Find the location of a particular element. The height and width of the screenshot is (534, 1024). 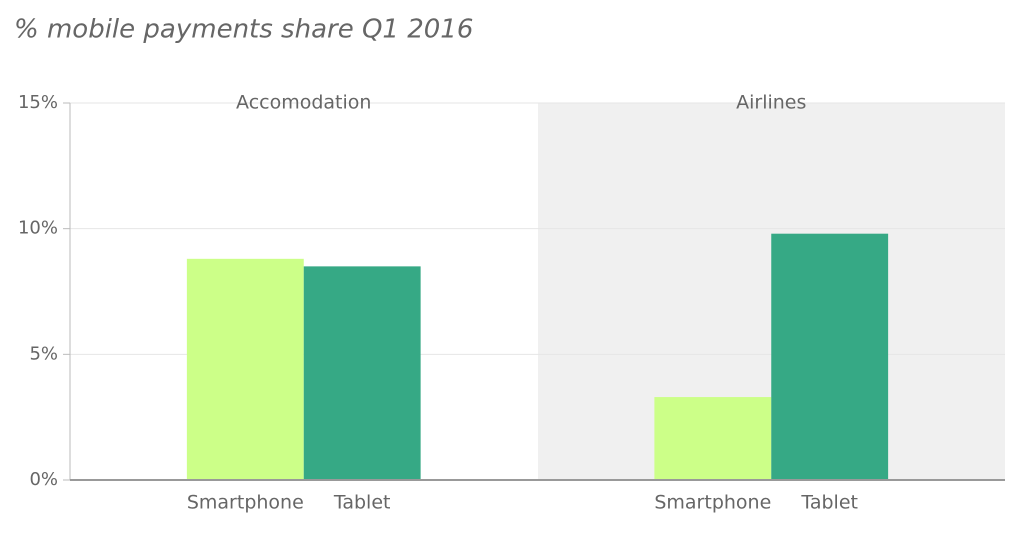

y-tick-label: 10% is located at coordinates (38, 228).